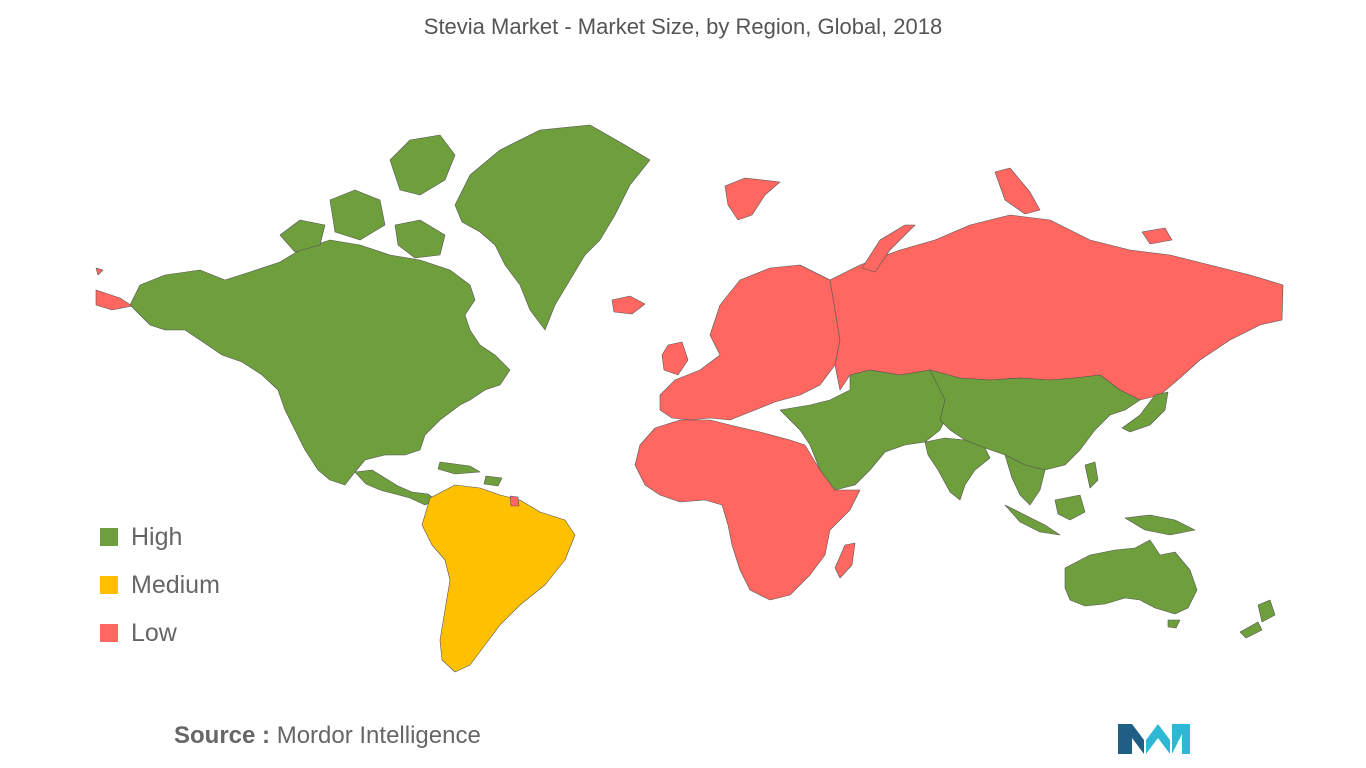  Describe the element at coordinates (957, 469) in the screenshot. I see `region-india` at that location.